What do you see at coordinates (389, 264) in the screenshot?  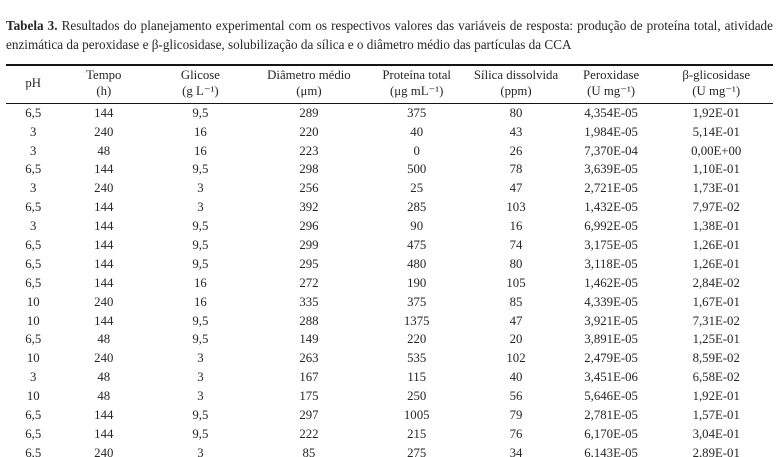 I see `table-row: 6,5 144 9,5 295 480 80 3,118E-05 1,26E-01` at bounding box center [389, 264].